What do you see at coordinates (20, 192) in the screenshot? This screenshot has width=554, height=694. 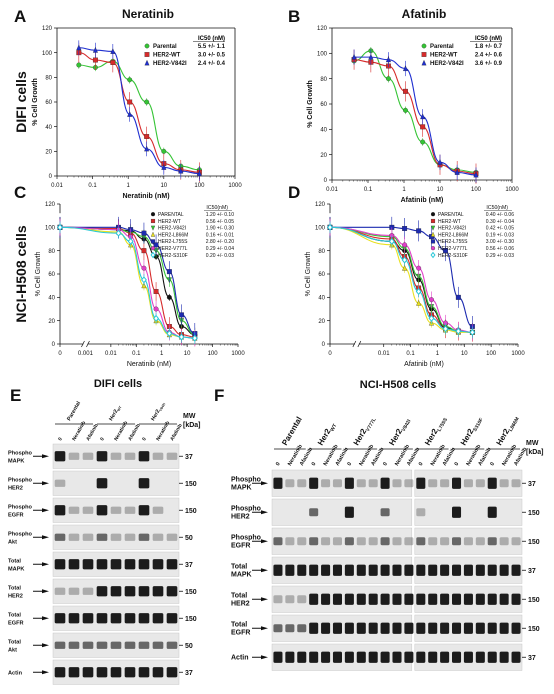 I see `panel-letter: C` at bounding box center [20, 192].